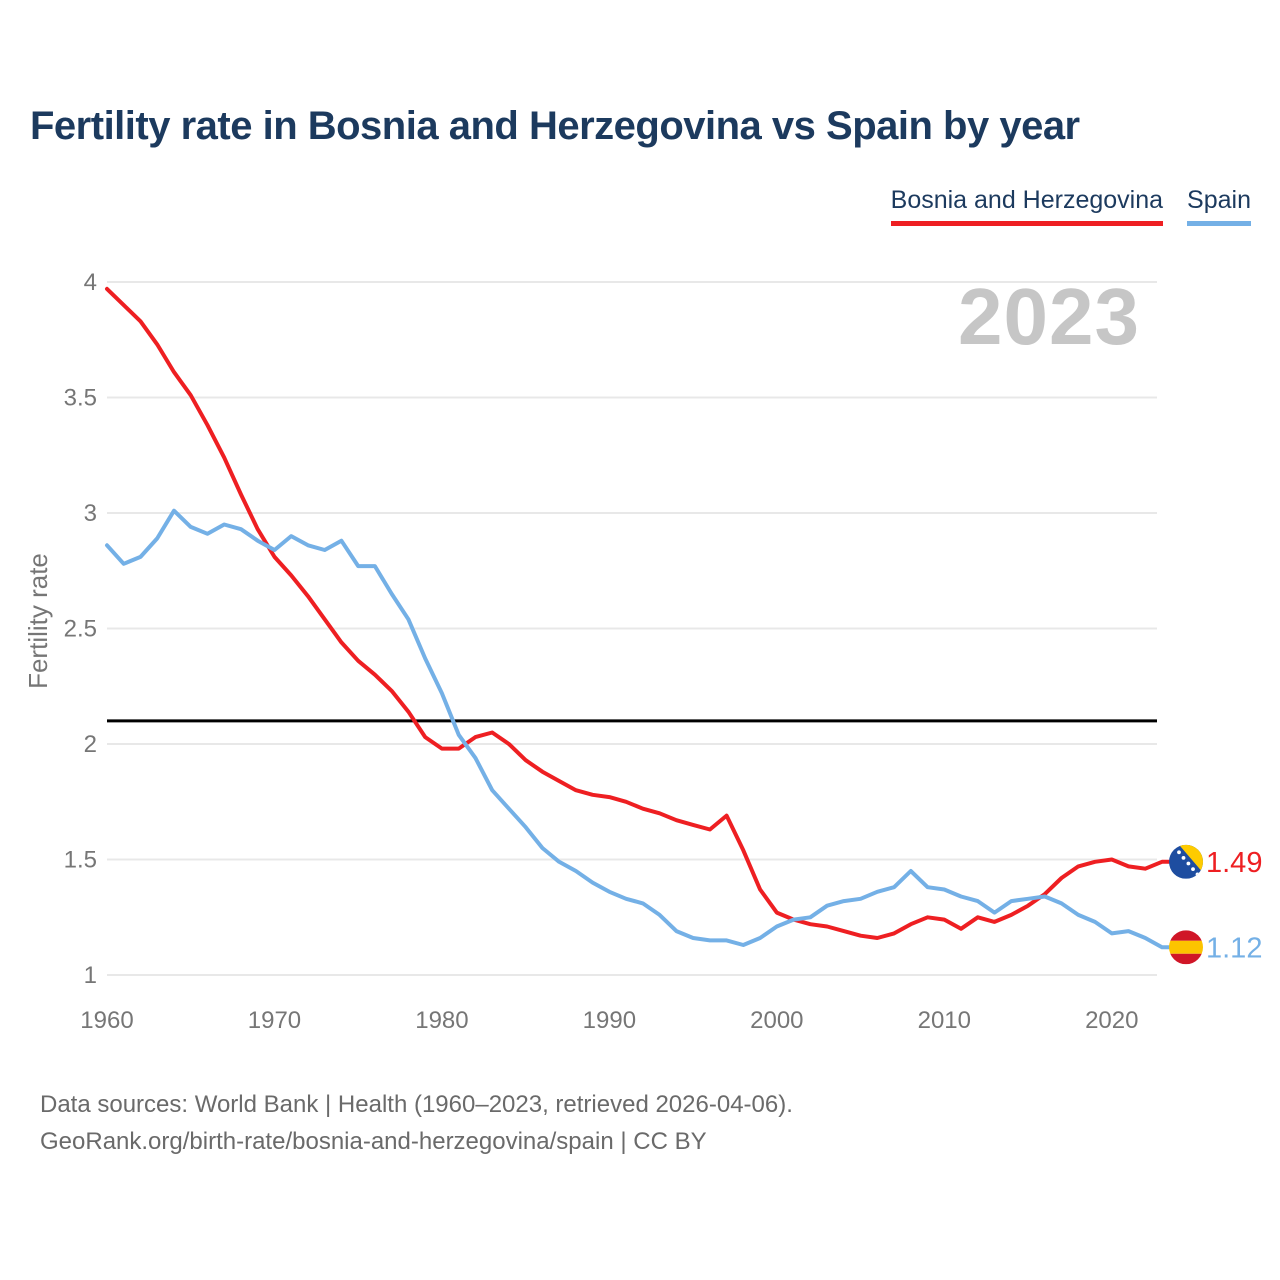 This screenshot has width=1280, height=1280. Describe the element at coordinates (1027, 206) in the screenshot. I see `legend-item-bosnia: Bosnia and Herzegovina` at that location.